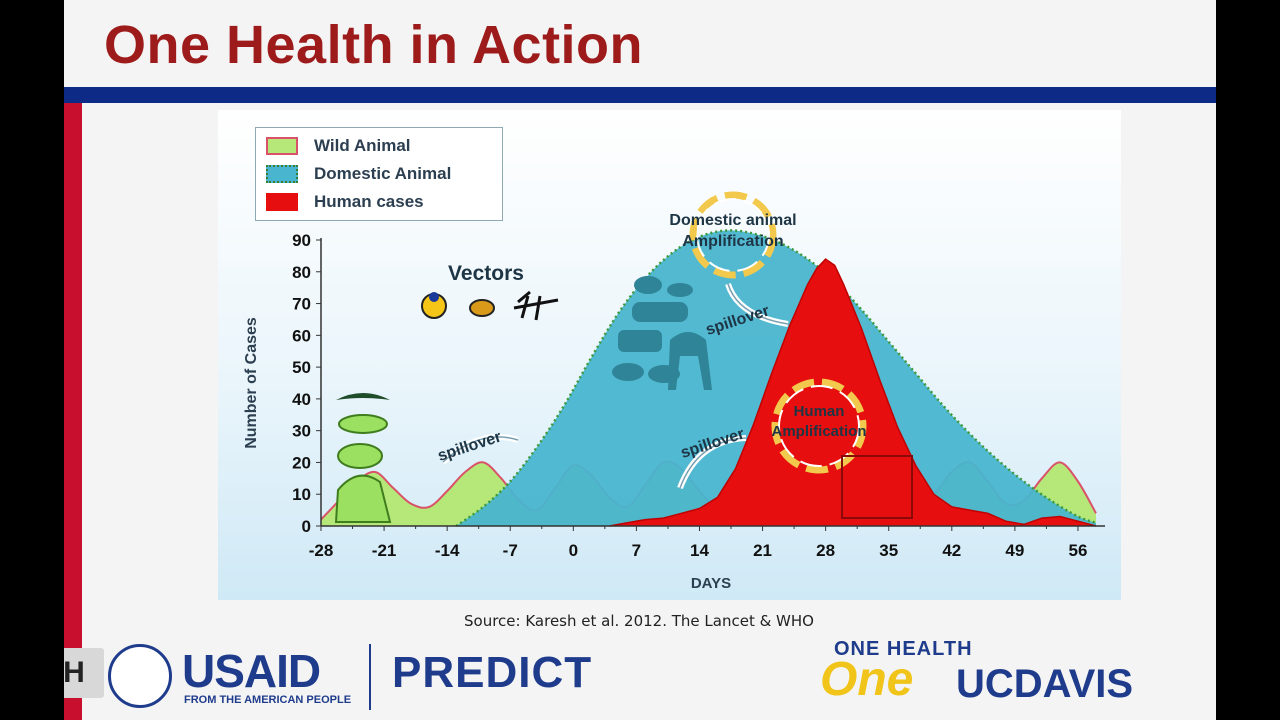 This screenshot has height=720, width=1280. Describe the element at coordinates (383, 173) in the screenshot. I see `legend-label-domestic-animal: Domestic Animal` at that location.